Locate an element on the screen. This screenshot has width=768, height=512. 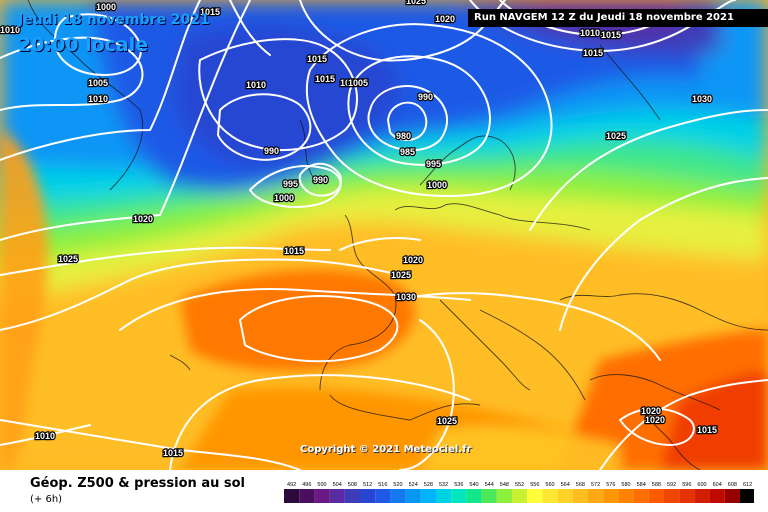
legend-value: 560 is located at coordinates (549, 485).